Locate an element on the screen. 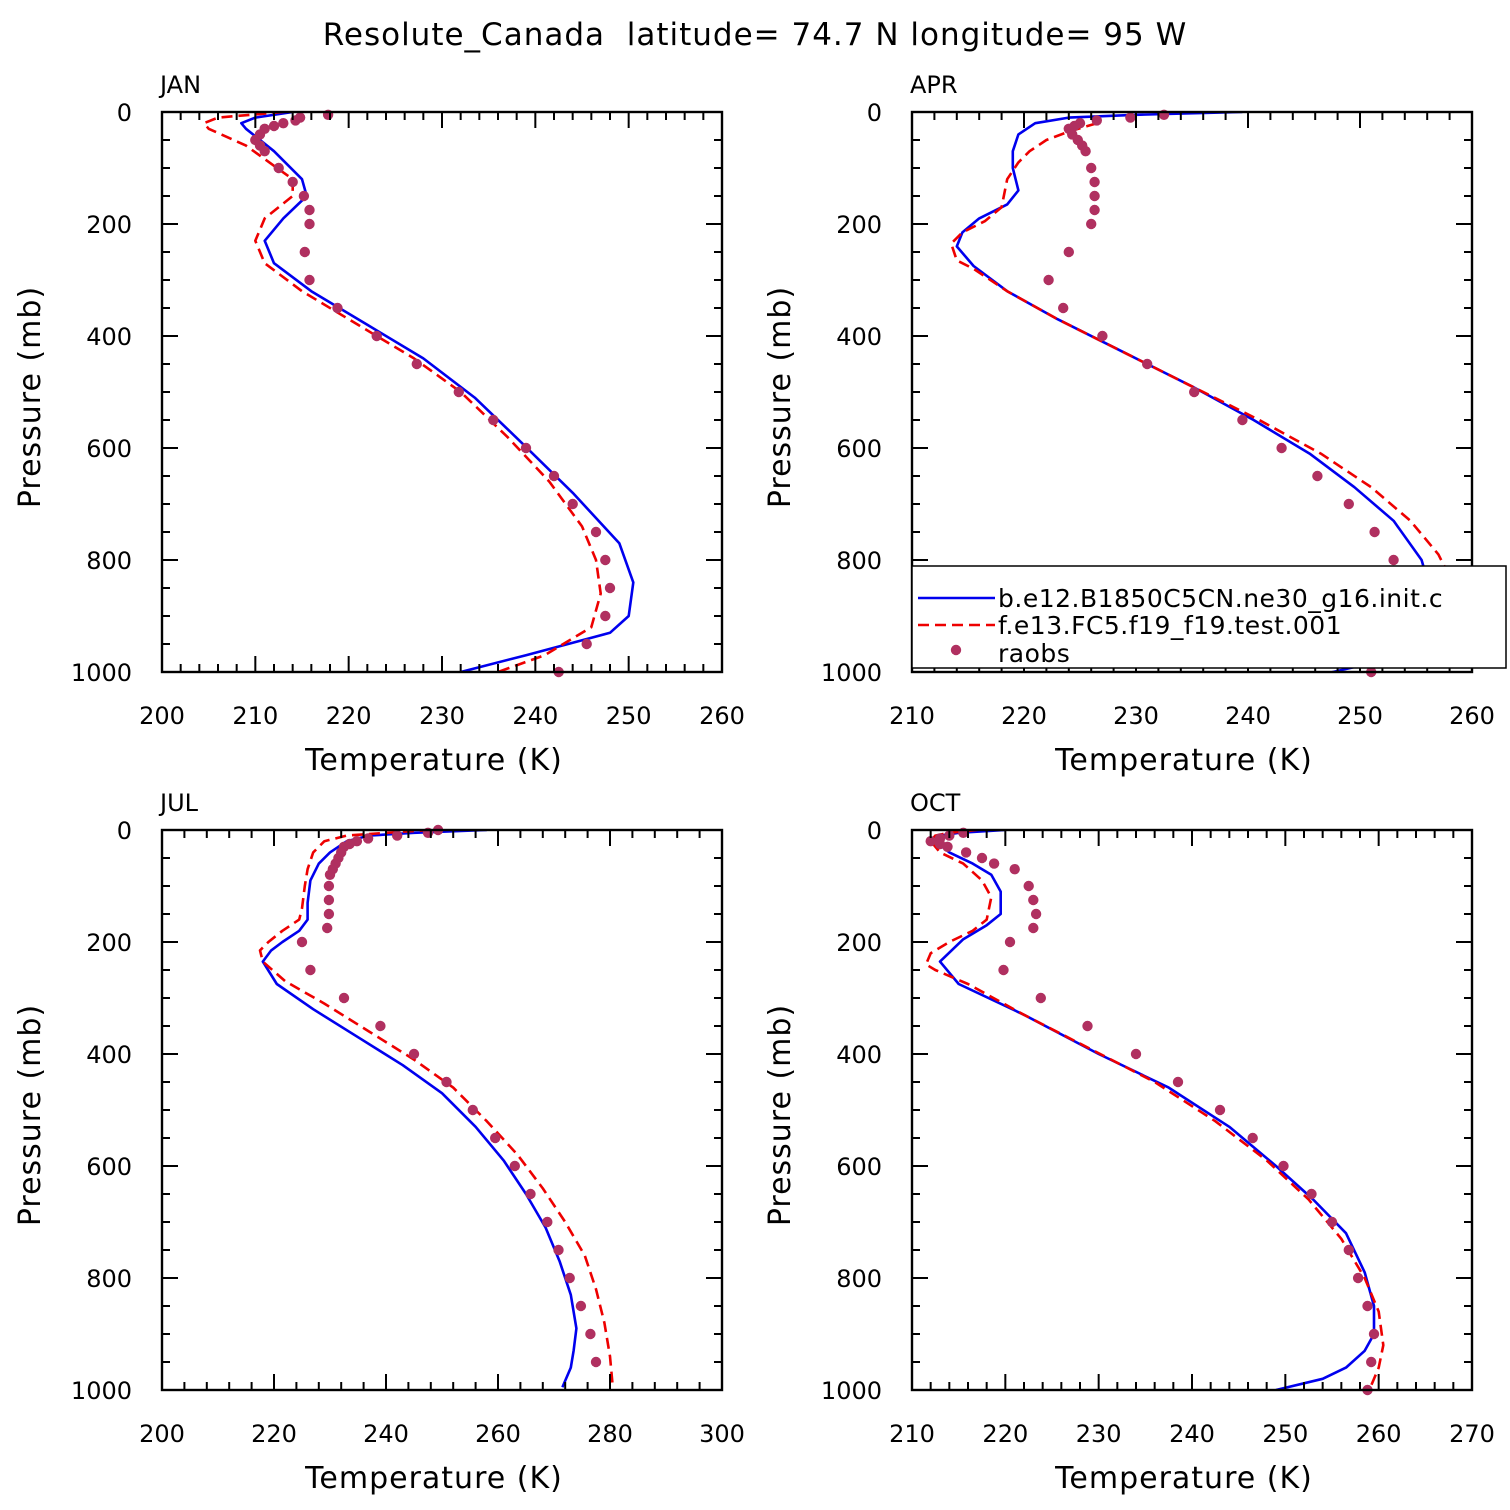  y-tick-label: 0 is located at coordinates (874, 113).